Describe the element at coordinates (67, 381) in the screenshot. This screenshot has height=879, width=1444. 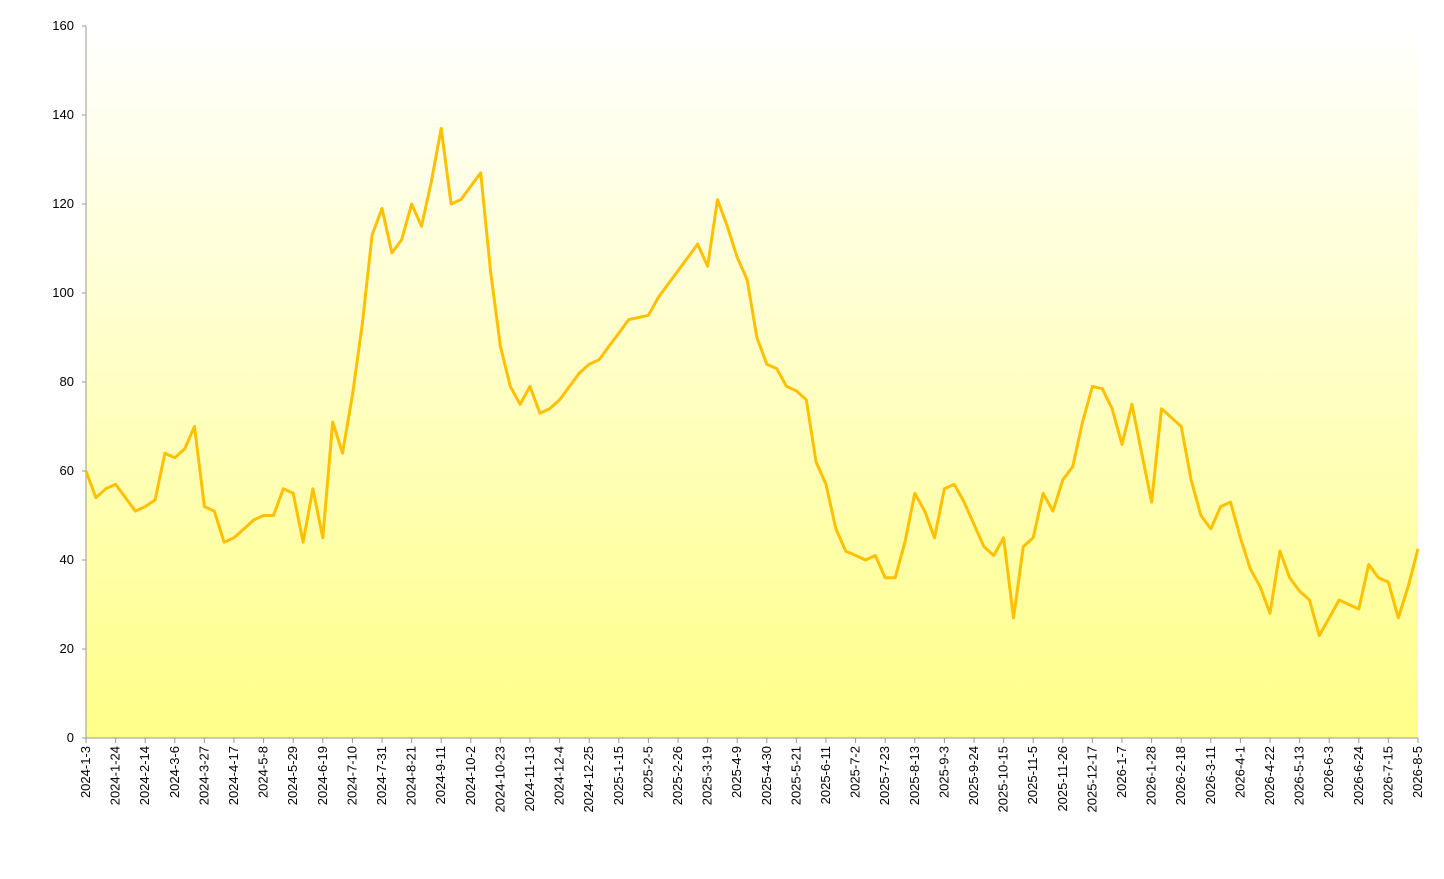
I see `y-tick-label: 80` at that location.